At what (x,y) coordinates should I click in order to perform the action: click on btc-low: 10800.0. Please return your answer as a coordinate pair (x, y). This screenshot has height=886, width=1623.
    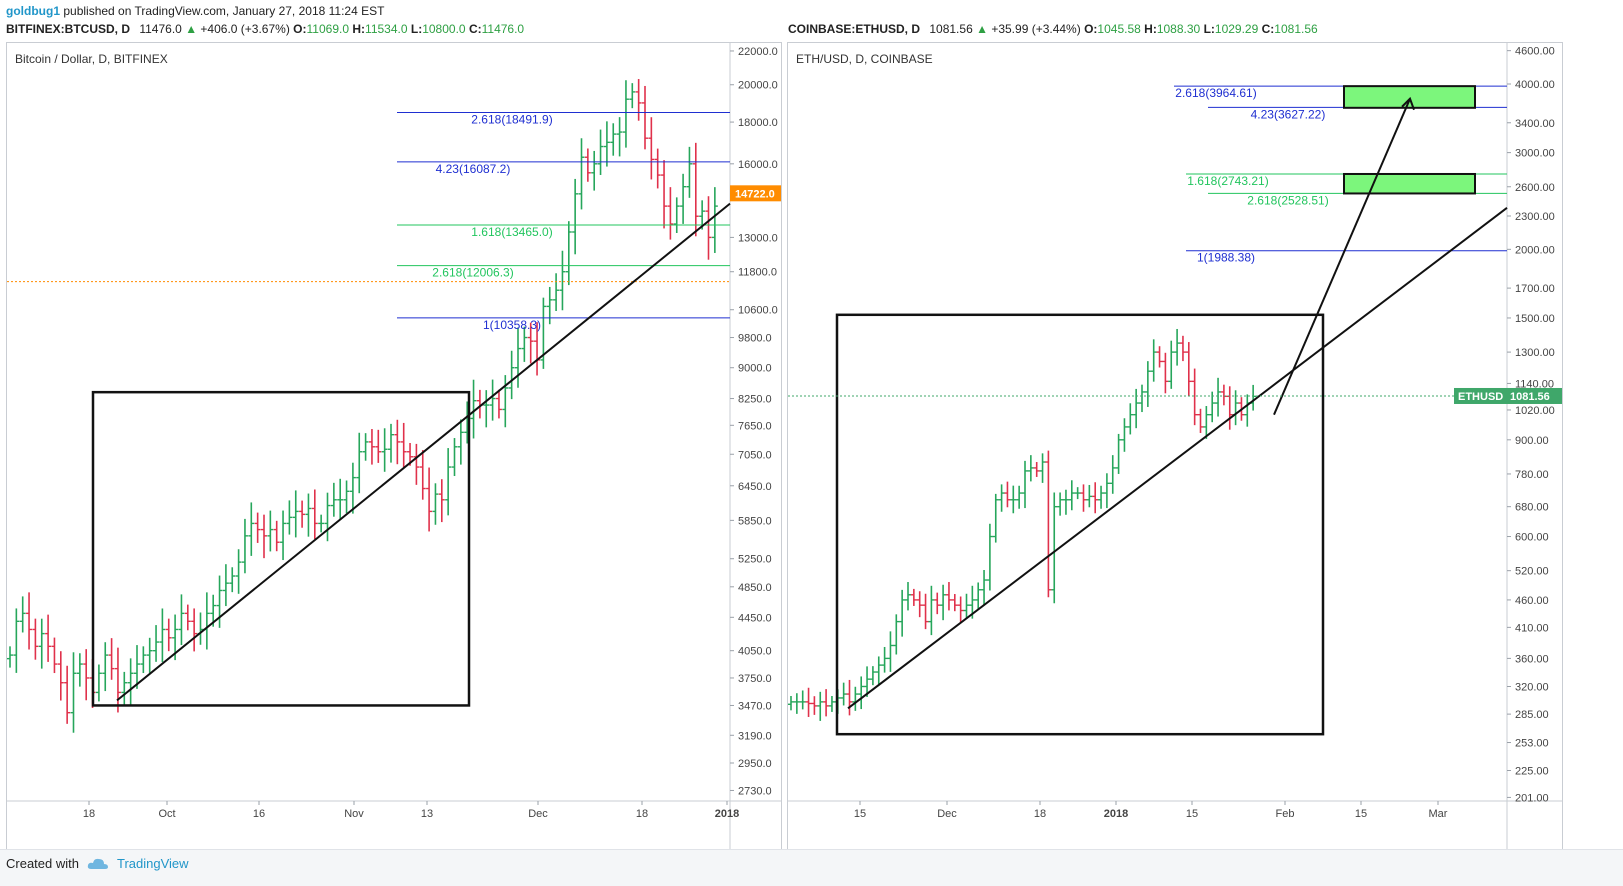
    Looking at the image, I should click on (444, 29).